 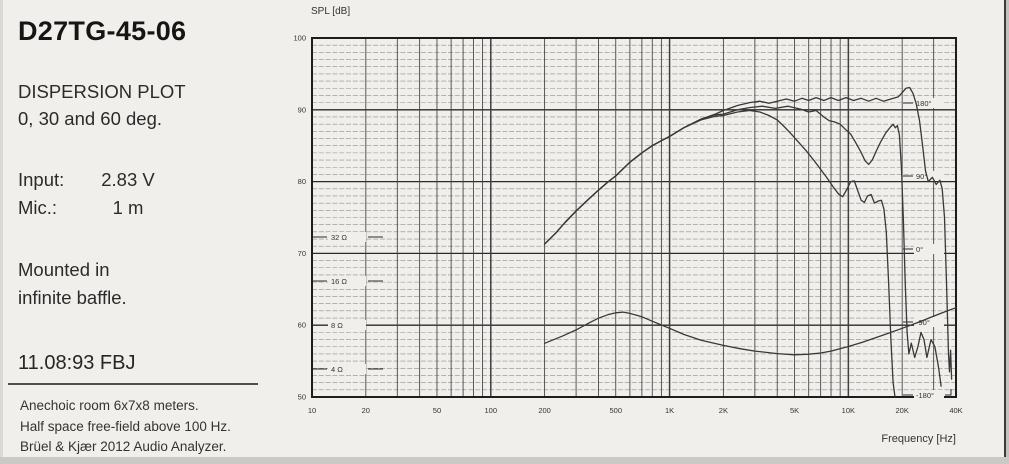 What do you see at coordinates (723, 410) in the screenshot?
I see `x-tick-label: 2K` at bounding box center [723, 410].